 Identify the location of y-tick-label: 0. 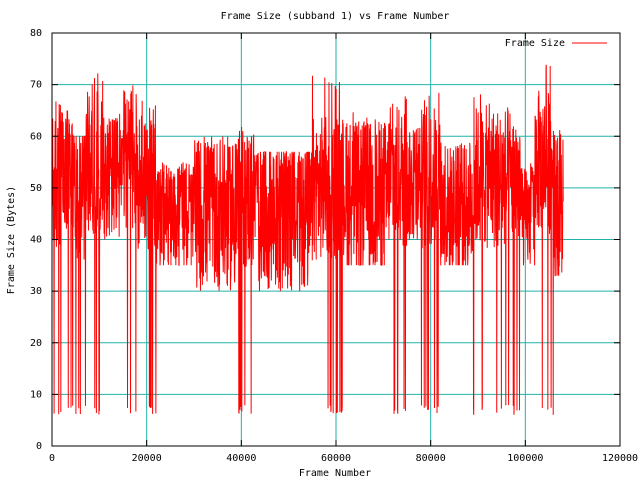
(39, 446).